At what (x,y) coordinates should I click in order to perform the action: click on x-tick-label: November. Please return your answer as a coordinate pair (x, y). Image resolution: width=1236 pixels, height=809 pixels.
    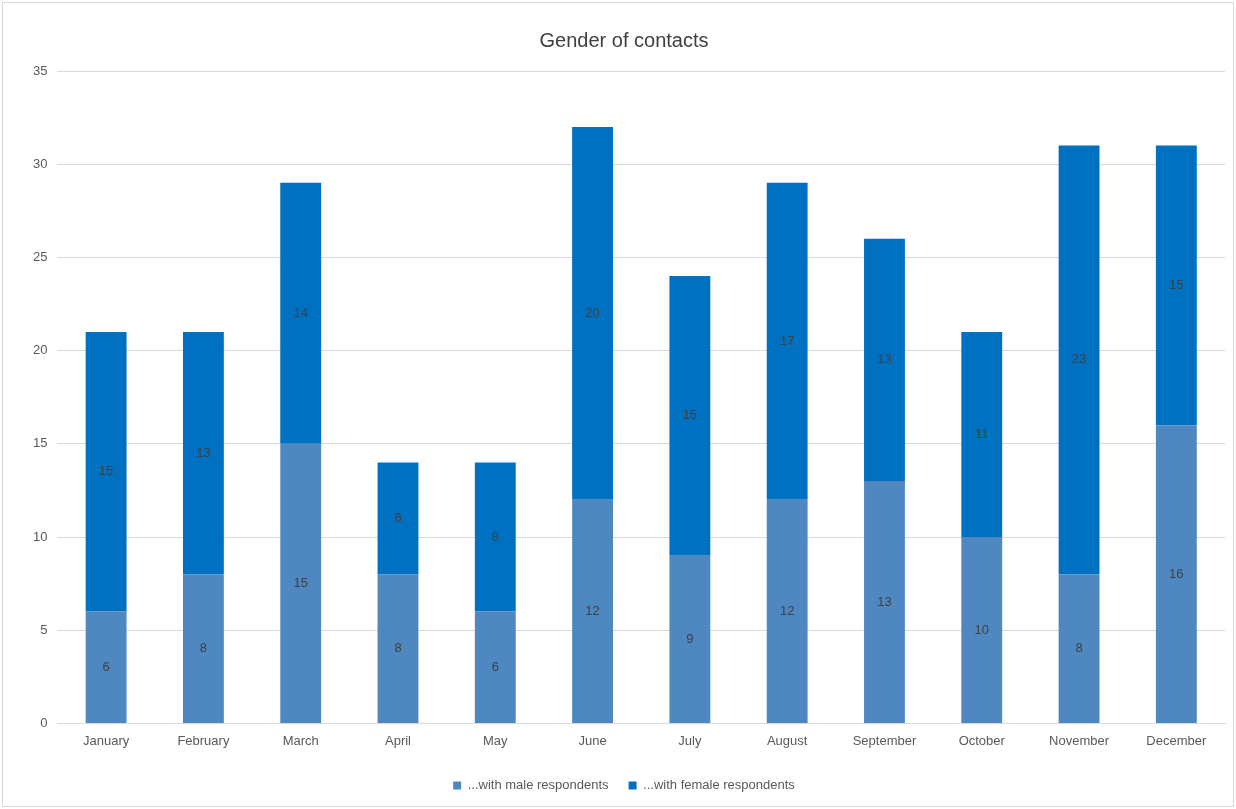
    Looking at the image, I should click on (1079, 740).